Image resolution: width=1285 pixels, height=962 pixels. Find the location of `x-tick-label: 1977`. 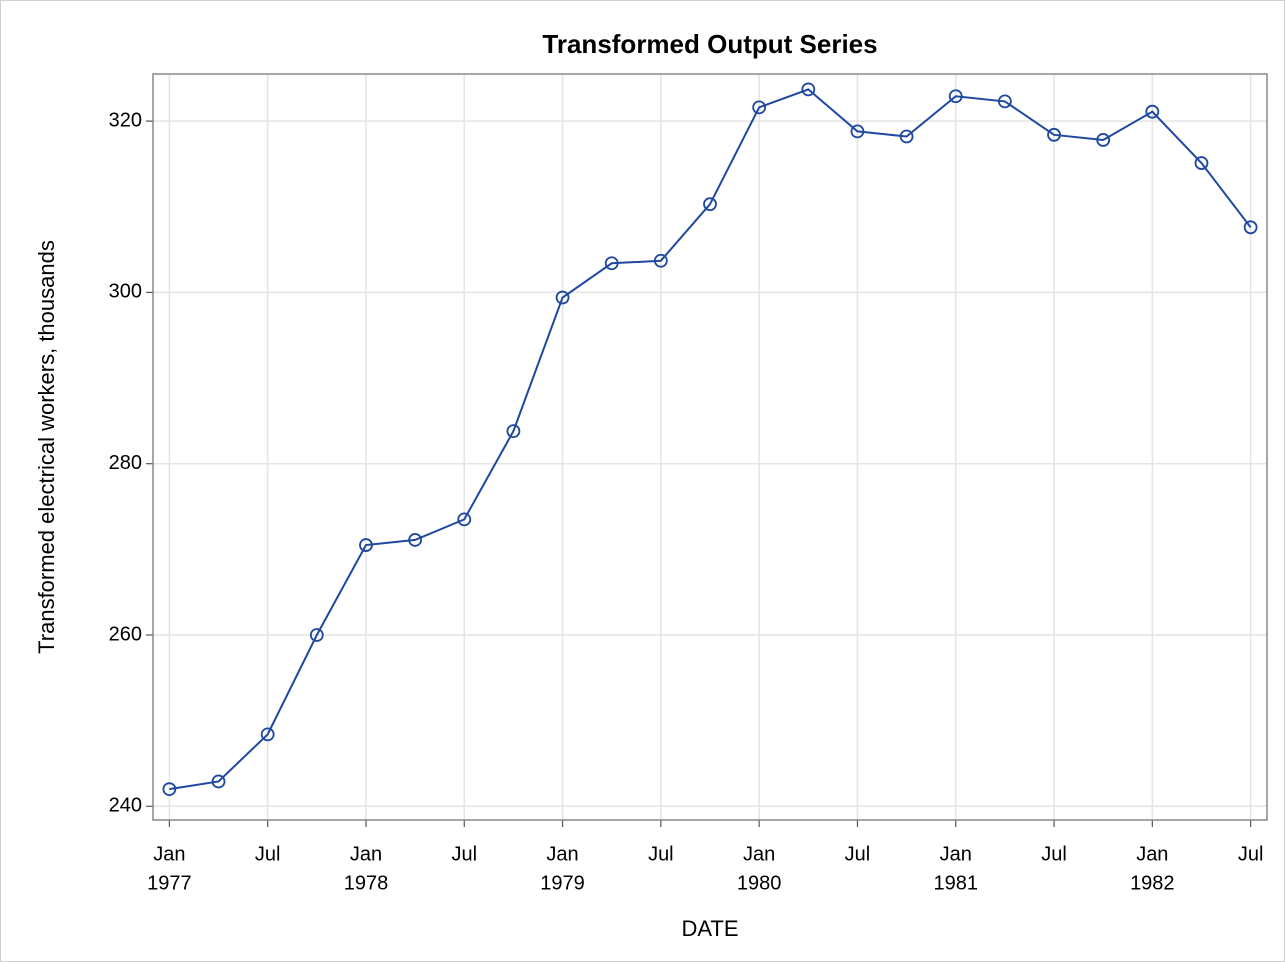

x-tick-label: 1977 is located at coordinates (169, 883).